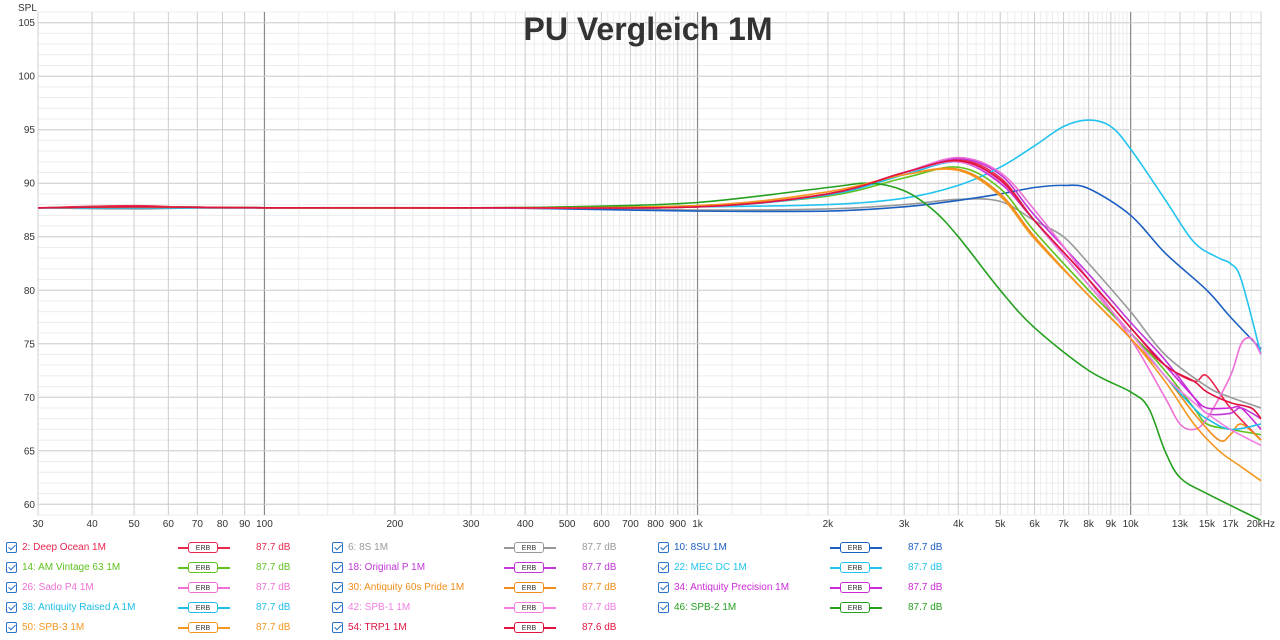 Image resolution: width=1280 pixels, height=640 pixels. I want to click on series-name: 10: 8SU 1M, so click(700, 547).